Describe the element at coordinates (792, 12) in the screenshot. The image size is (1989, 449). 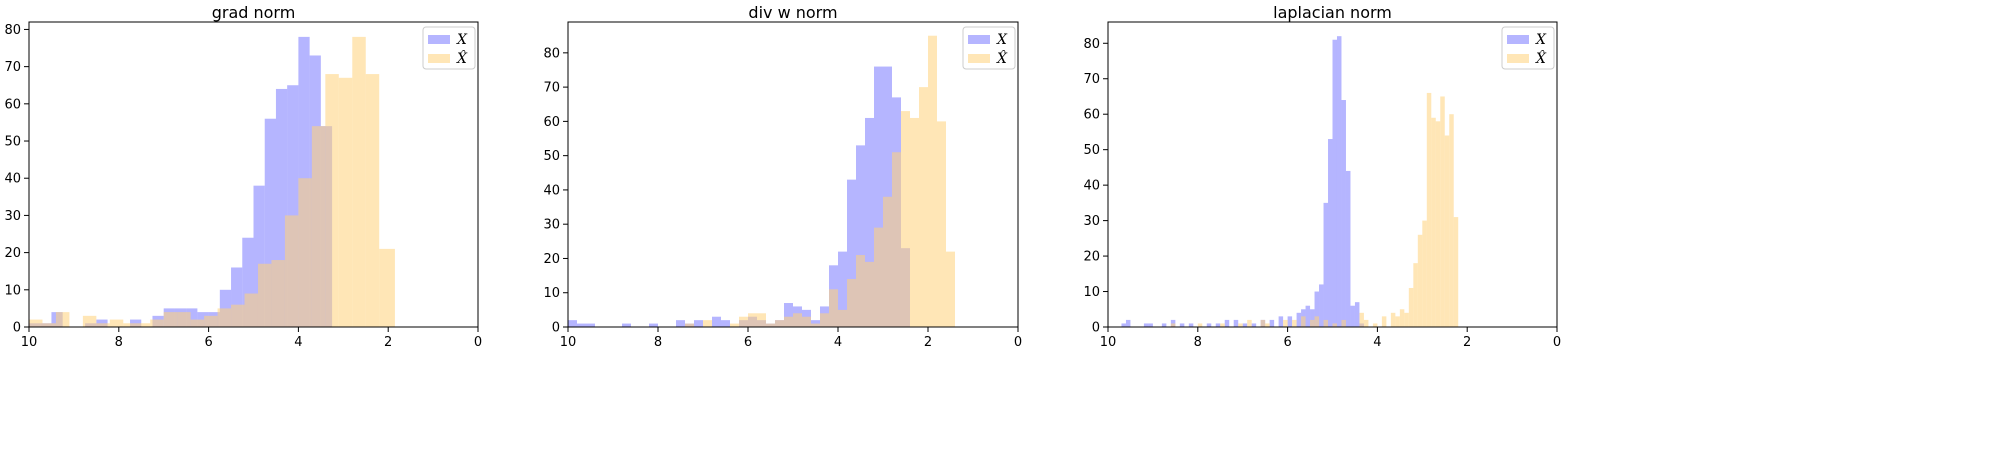
I see `chart-title: div w norm` at that location.